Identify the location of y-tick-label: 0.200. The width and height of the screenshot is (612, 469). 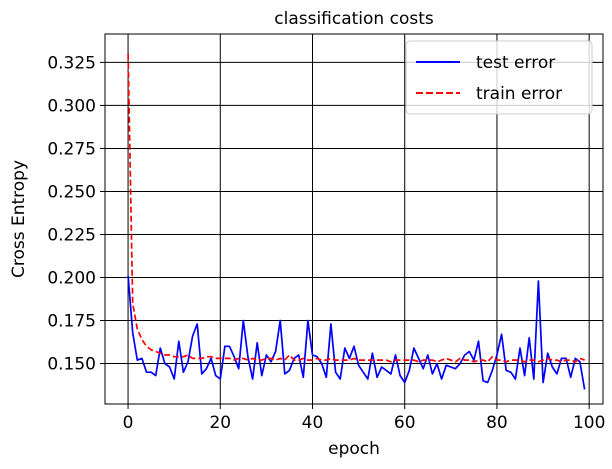
(71, 279).